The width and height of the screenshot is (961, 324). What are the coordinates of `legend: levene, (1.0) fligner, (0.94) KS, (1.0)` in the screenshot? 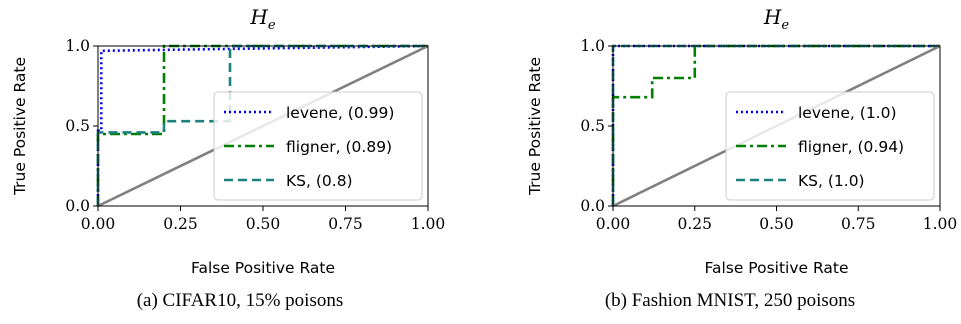 It's located at (830, 146).